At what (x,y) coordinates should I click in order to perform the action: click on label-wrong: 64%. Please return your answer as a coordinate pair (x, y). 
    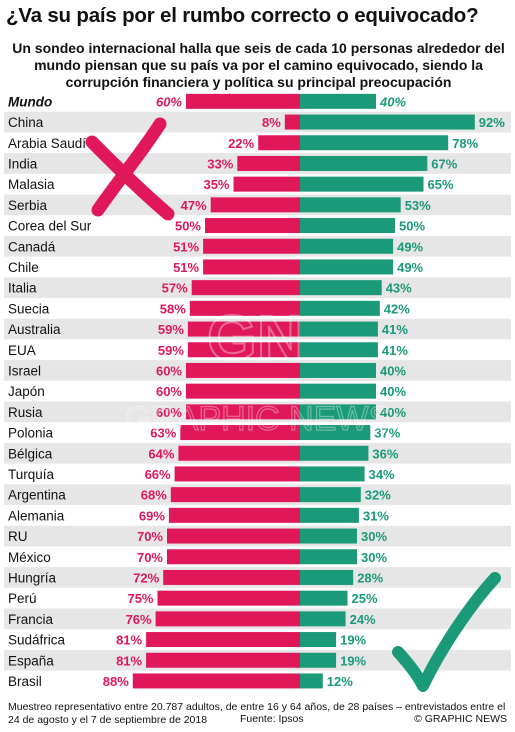
    Looking at the image, I should click on (161, 453).